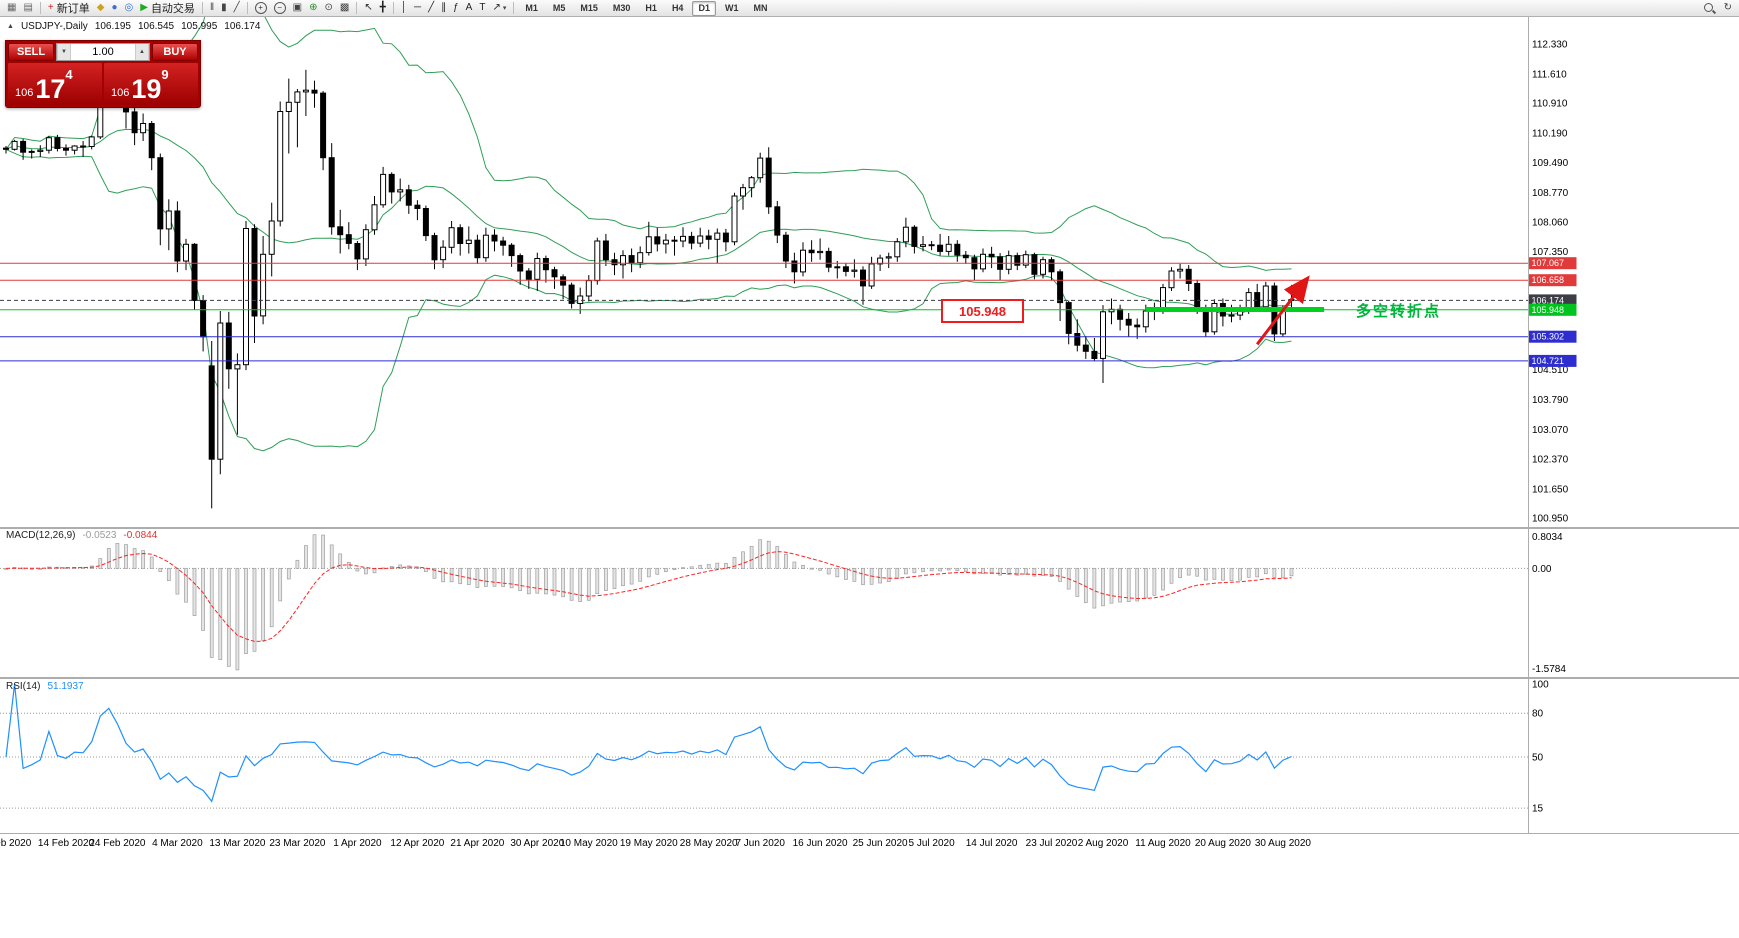 Image resolution: width=1739 pixels, height=938 pixels. Describe the element at coordinates (1399, 311) in the screenshot. I see `pivot-annotation-text: 多空转折点` at that location.